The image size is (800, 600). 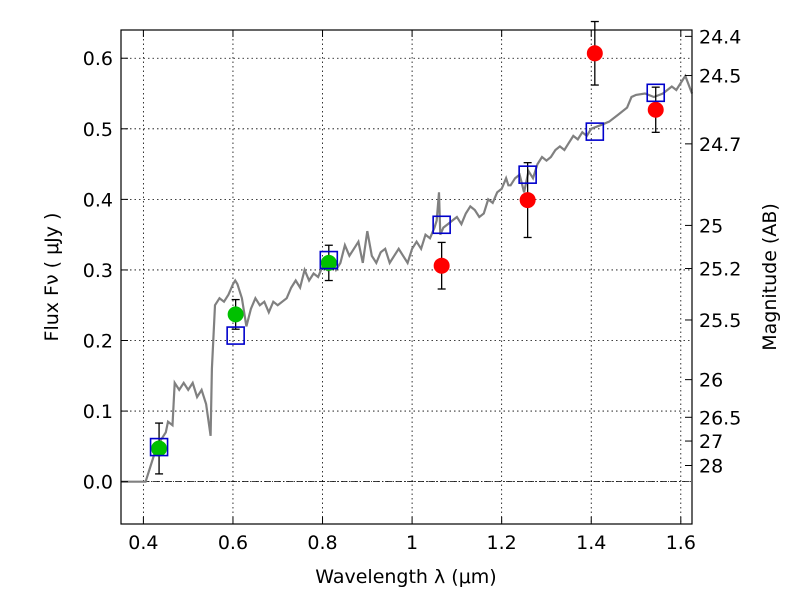 What do you see at coordinates (143, 543) in the screenshot?
I see `x-tick-label: 0.4` at bounding box center [143, 543].